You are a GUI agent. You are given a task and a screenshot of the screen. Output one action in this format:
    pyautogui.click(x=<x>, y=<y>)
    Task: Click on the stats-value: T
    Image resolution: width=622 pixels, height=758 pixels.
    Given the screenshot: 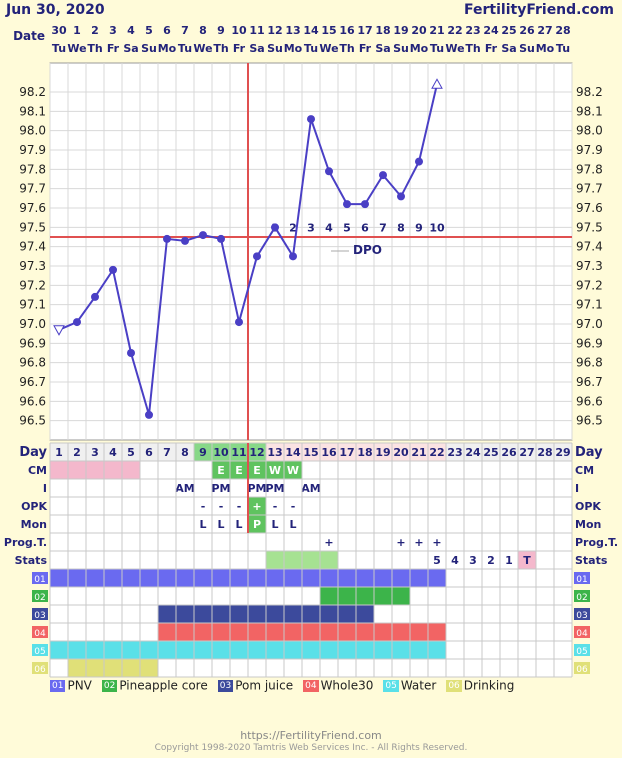 What is the action you would take?
    pyautogui.click(x=527, y=560)
    